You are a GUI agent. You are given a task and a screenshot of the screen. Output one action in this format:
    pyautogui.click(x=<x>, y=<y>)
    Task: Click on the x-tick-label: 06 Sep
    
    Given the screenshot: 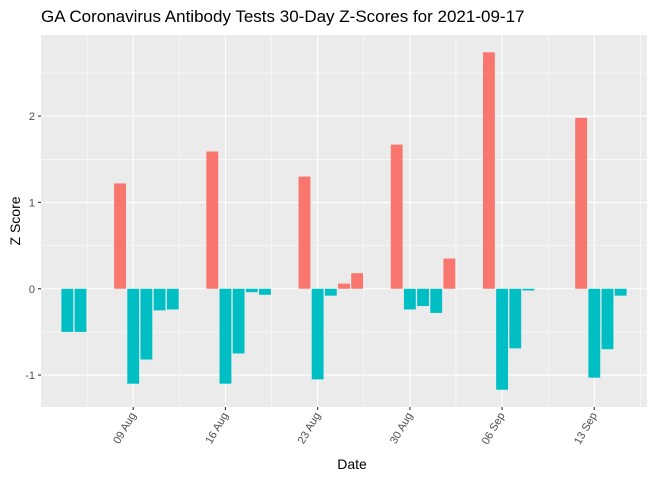 What is the action you would take?
    pyautogui.click(x=494, y=428)
    